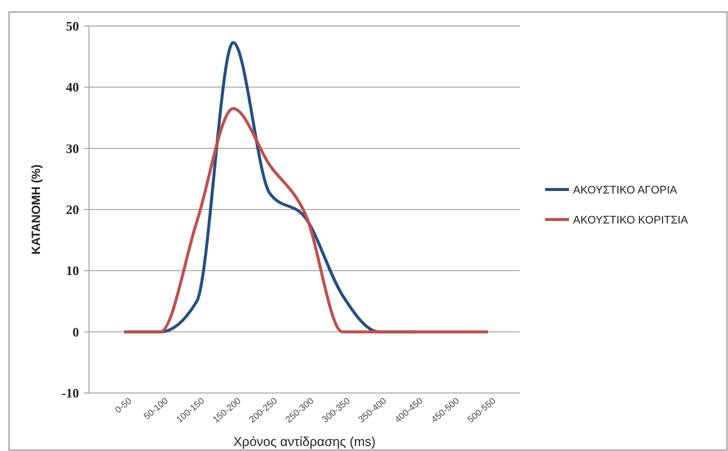  I want to click on legend-label: ΑΚΟΥΣΤΙΚΟ ΑΓΟΡΙΑ, so click(625, 190).